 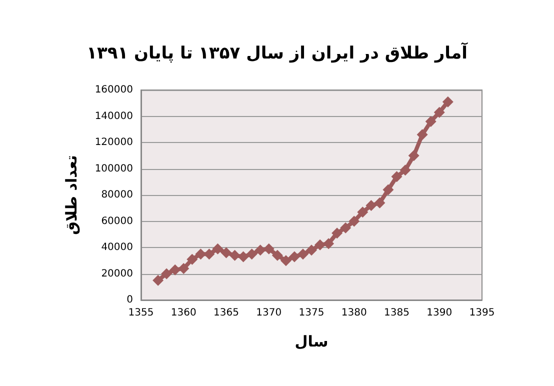 I want to click on x-tick-label: 1365, so click(x=226, y=313).